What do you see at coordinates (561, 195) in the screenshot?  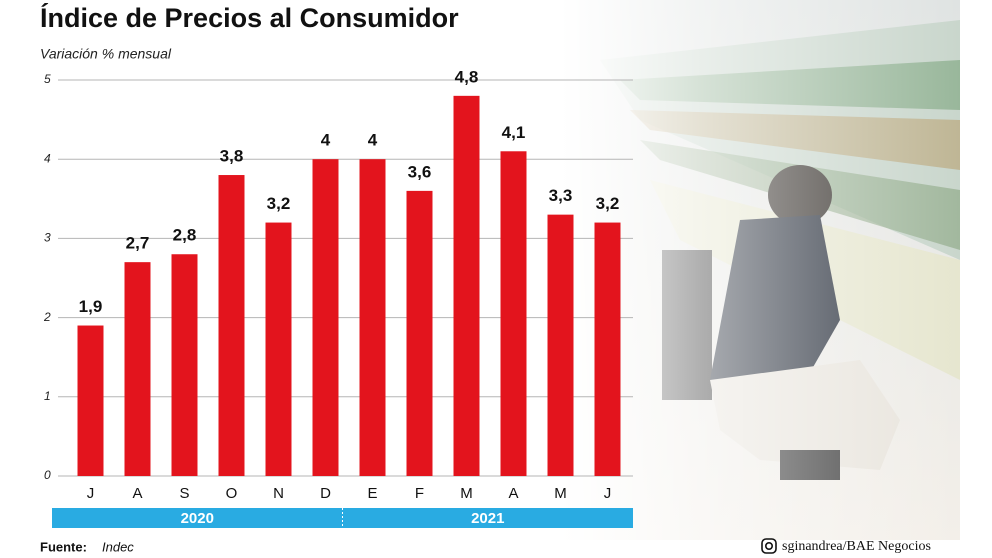 I see `value-label: 3,3` at bounding box center [561, 195].